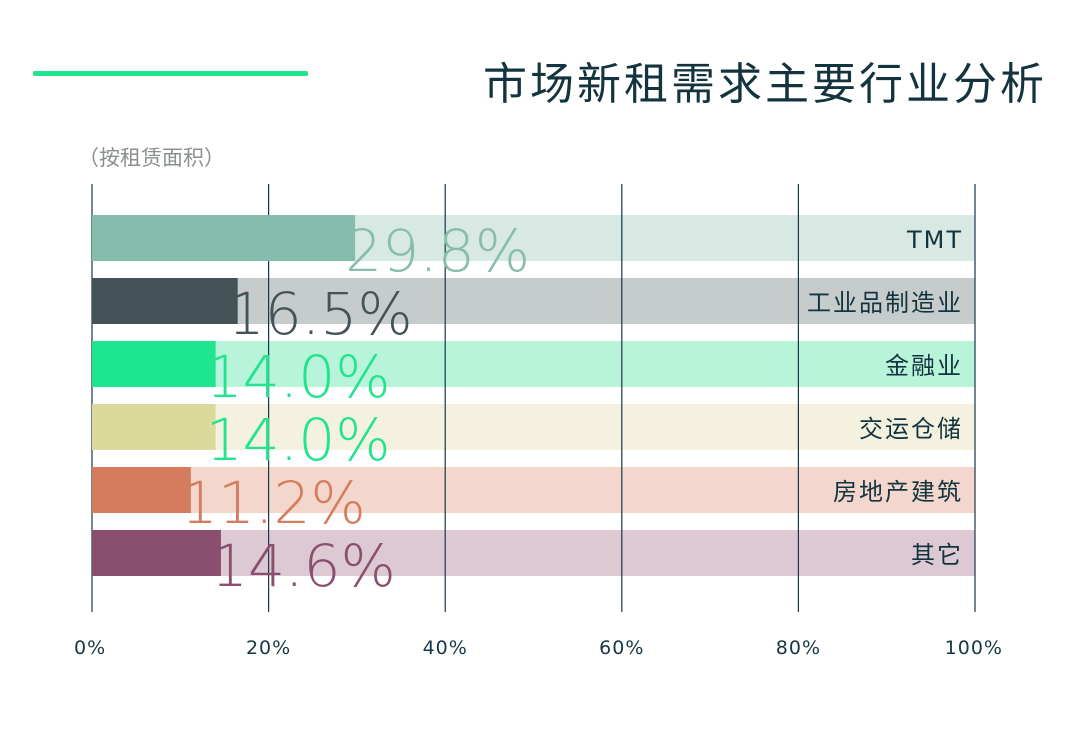 The width and height of the screenshot is (1080, 733). I want to click on x-tick-label: 0%, so click(90, 648).